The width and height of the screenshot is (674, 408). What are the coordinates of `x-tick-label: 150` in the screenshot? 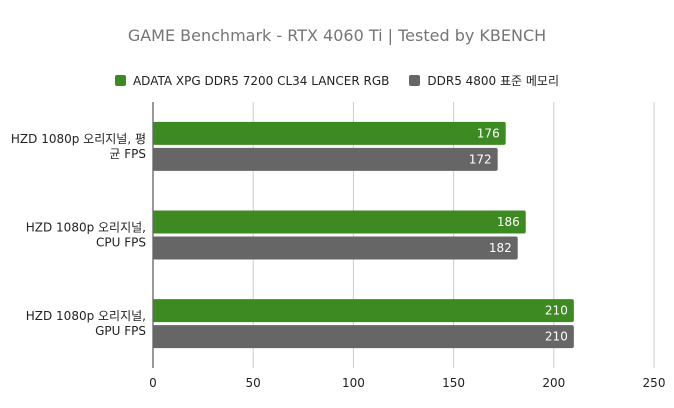 It's located at (453, 383).